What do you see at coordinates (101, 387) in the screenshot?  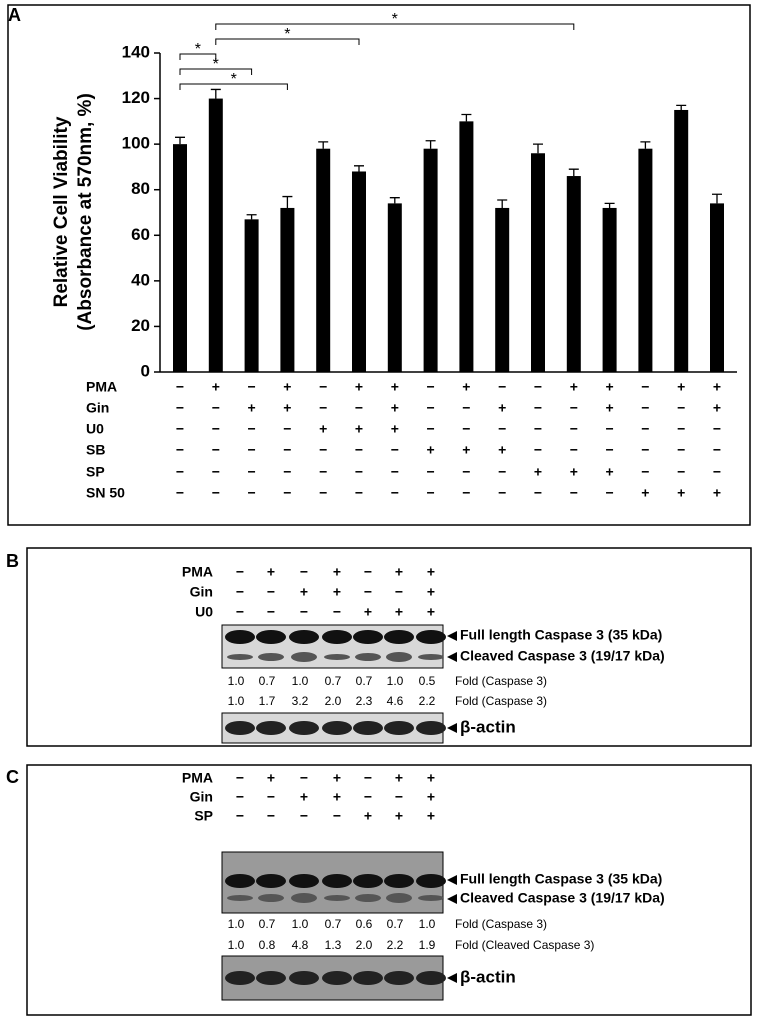 I see `treatment-label: PMA` at bounding box center [101, 387].